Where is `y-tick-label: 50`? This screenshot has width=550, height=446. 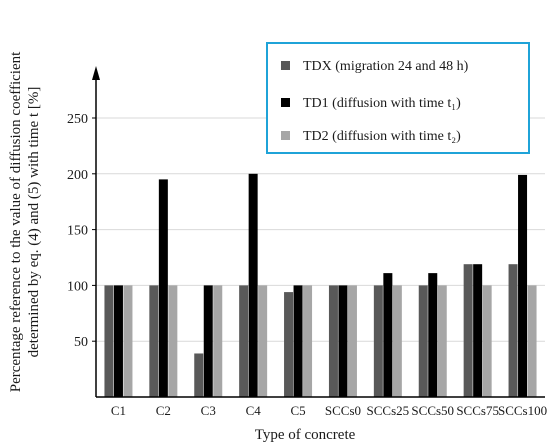
y-tick-label: 50 is located at coordinates (81, 342).